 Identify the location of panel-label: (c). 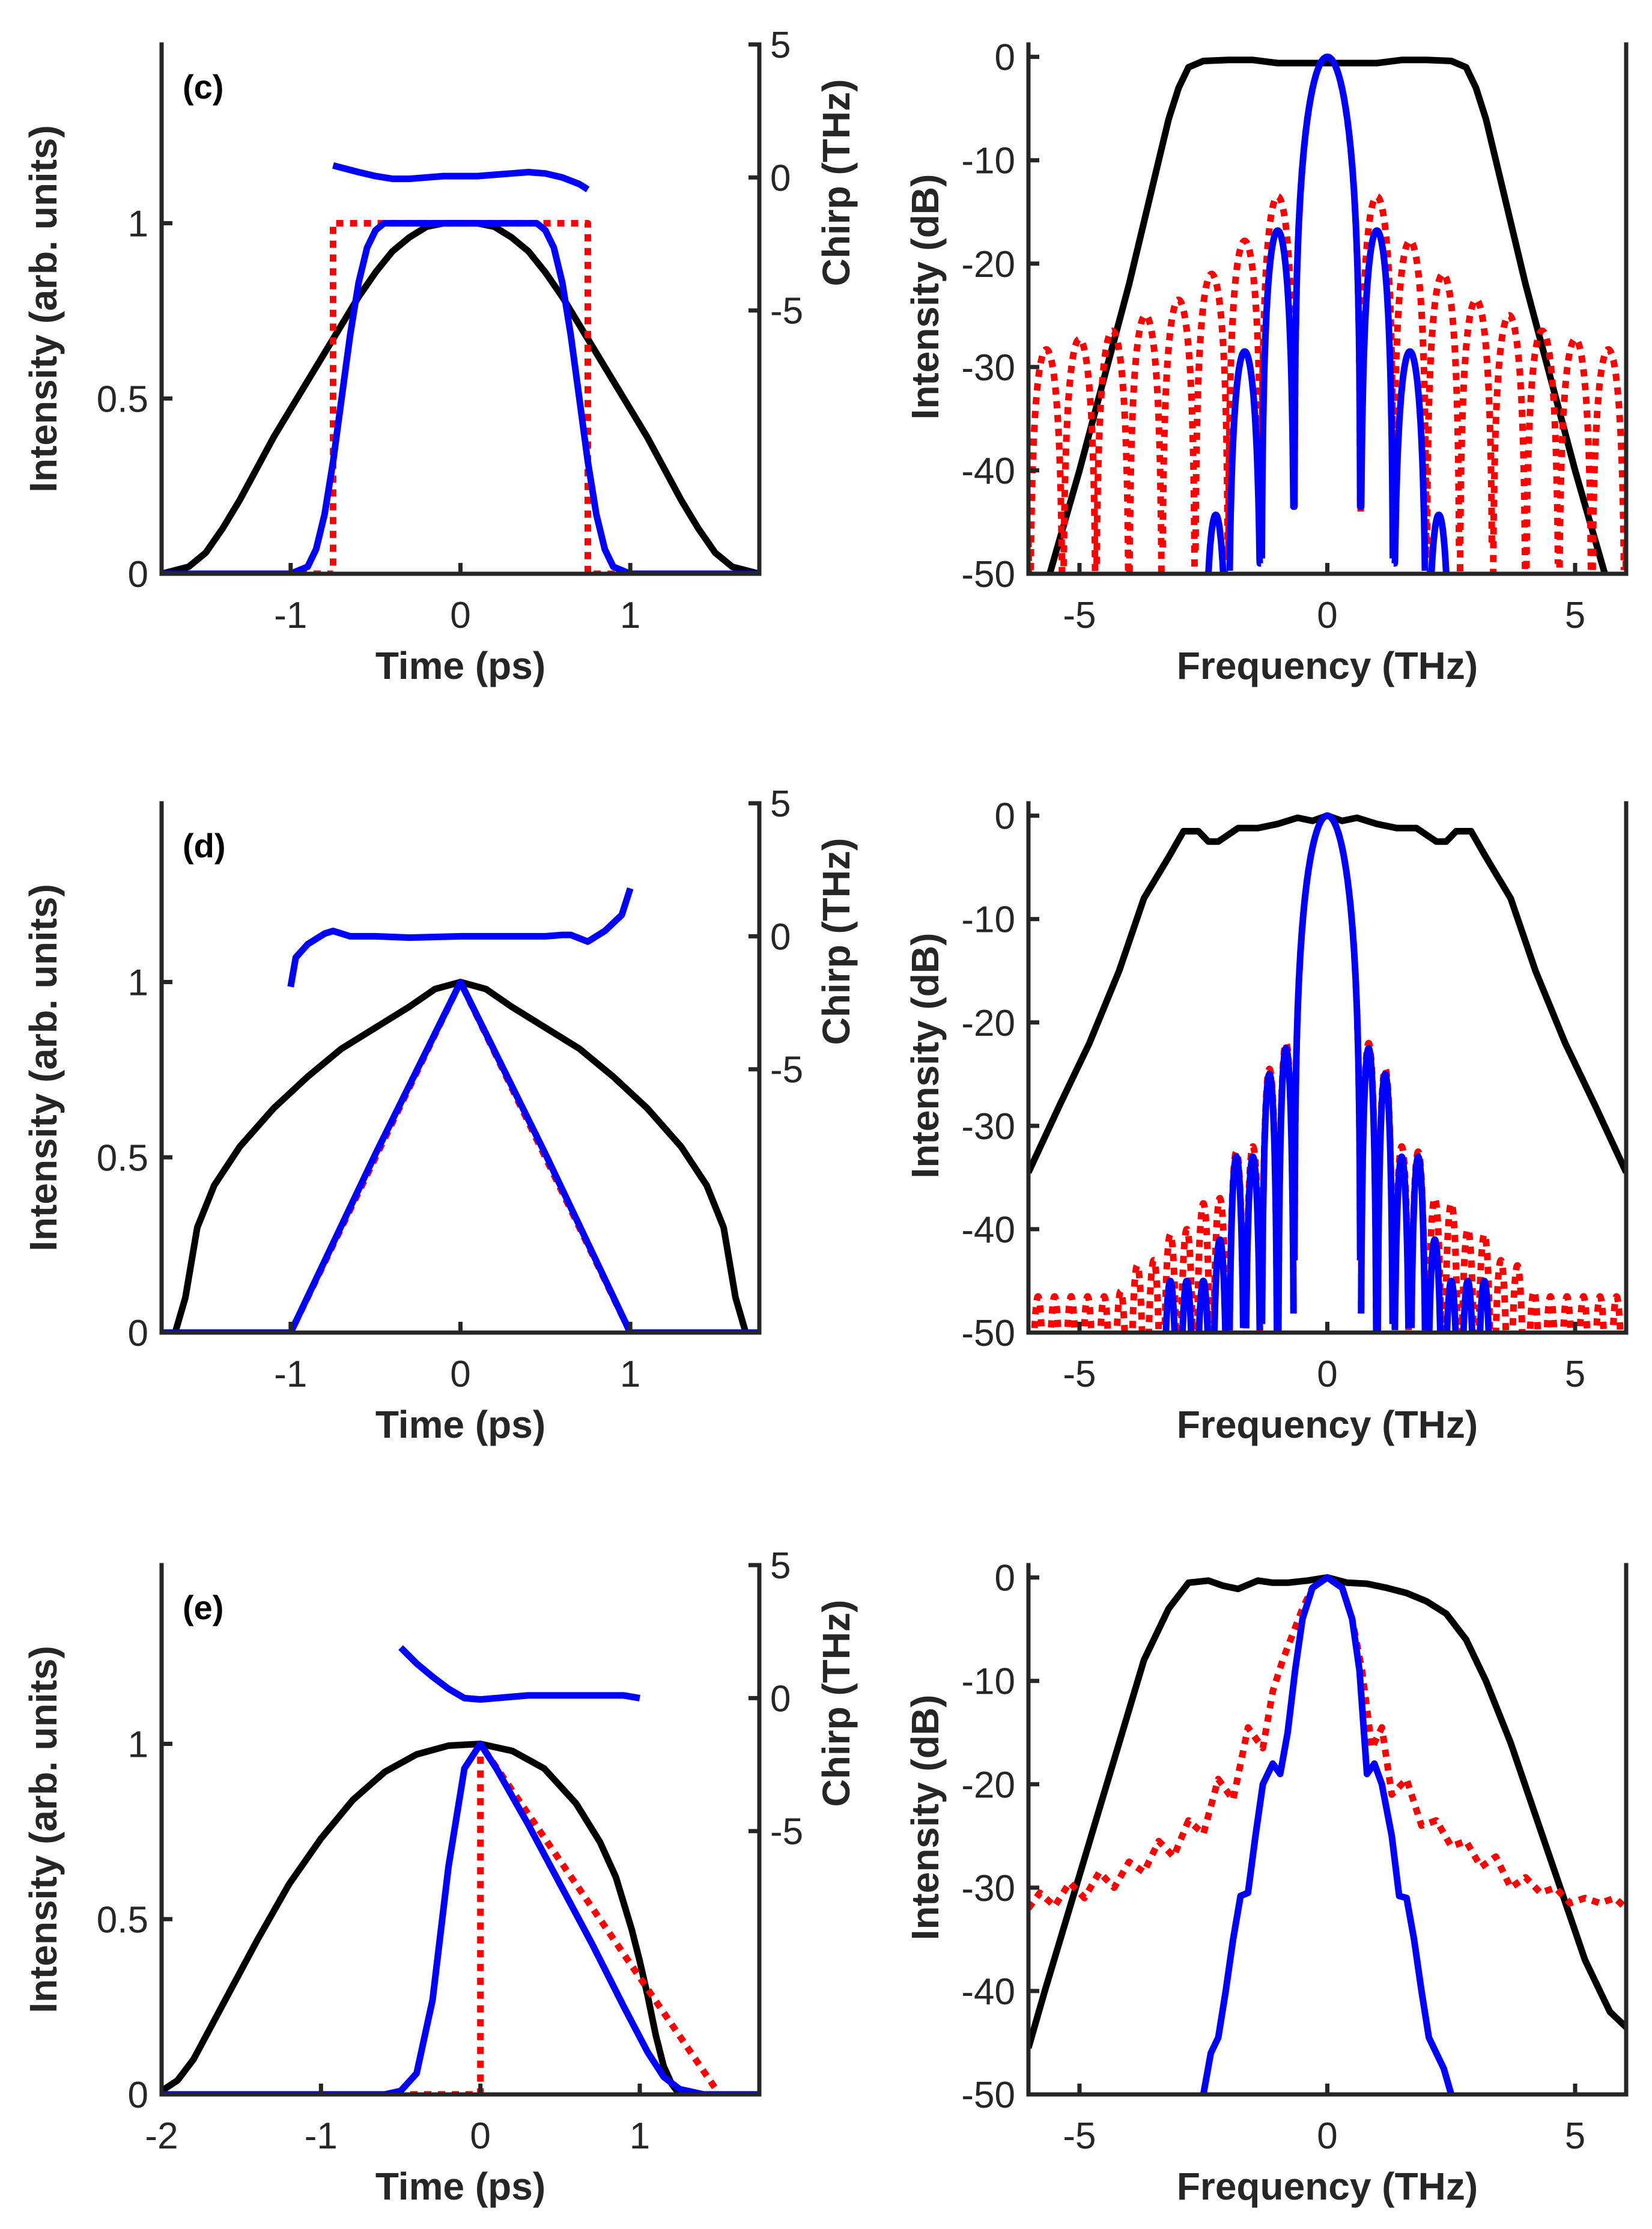
(203, 87).